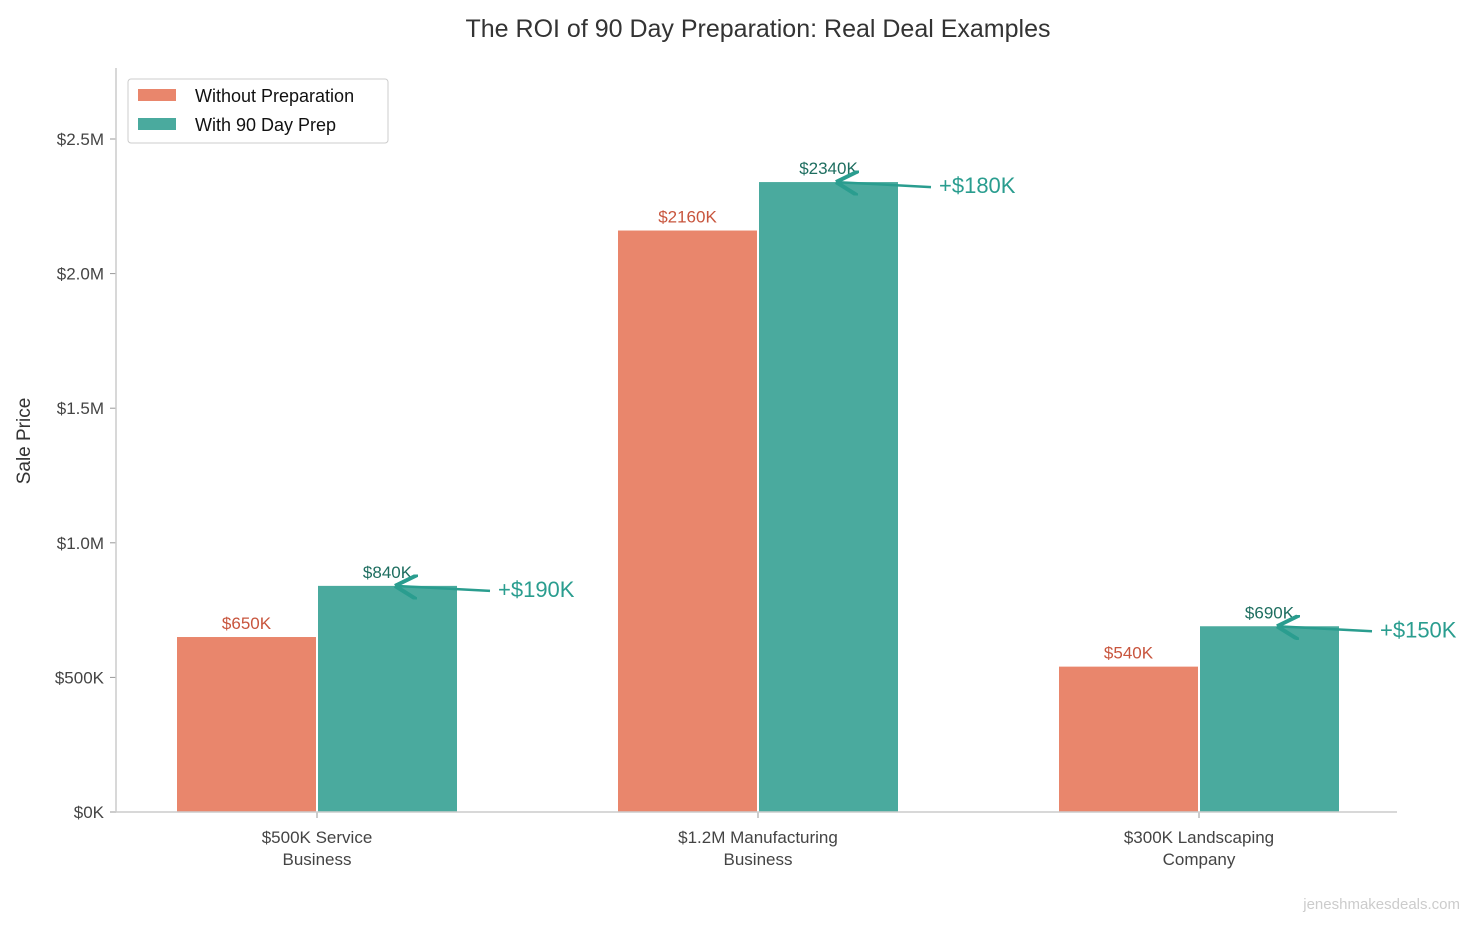 Image resolution: width=1482 pixels, height=931 pixels. Describe the element at coordinates (80, 677) in the screenshot. I see `y-tick-label: $500K` at that location.